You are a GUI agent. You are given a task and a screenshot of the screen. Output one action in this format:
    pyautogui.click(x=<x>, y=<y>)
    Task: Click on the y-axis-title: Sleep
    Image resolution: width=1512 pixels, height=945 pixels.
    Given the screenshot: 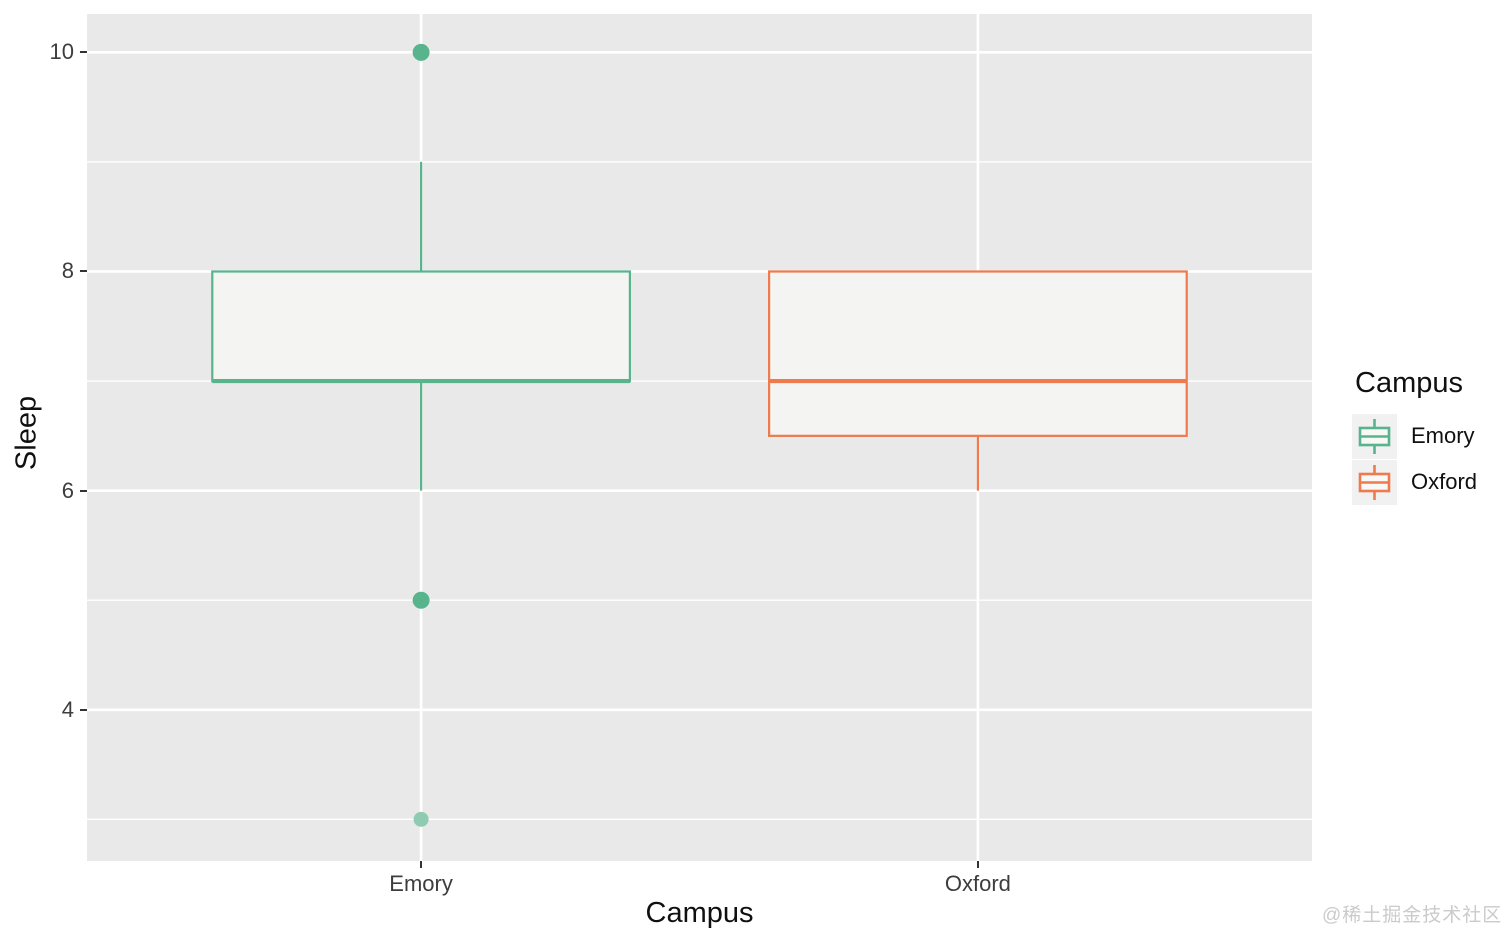 What is the action you would take?
    pyautogui.click(x=26, y=433)
    